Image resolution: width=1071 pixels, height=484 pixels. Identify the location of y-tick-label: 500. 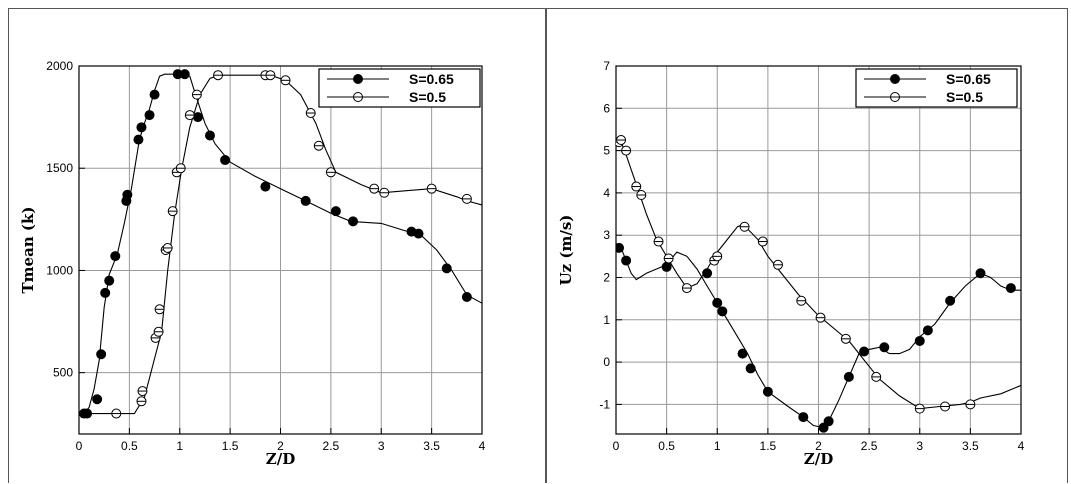
(63, 373).